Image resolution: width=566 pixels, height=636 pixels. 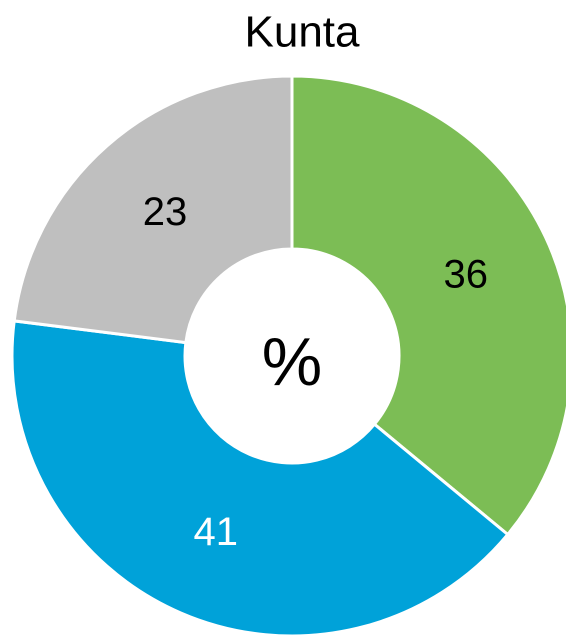 I want to click on center-label: %, so click(x=292, y=362).